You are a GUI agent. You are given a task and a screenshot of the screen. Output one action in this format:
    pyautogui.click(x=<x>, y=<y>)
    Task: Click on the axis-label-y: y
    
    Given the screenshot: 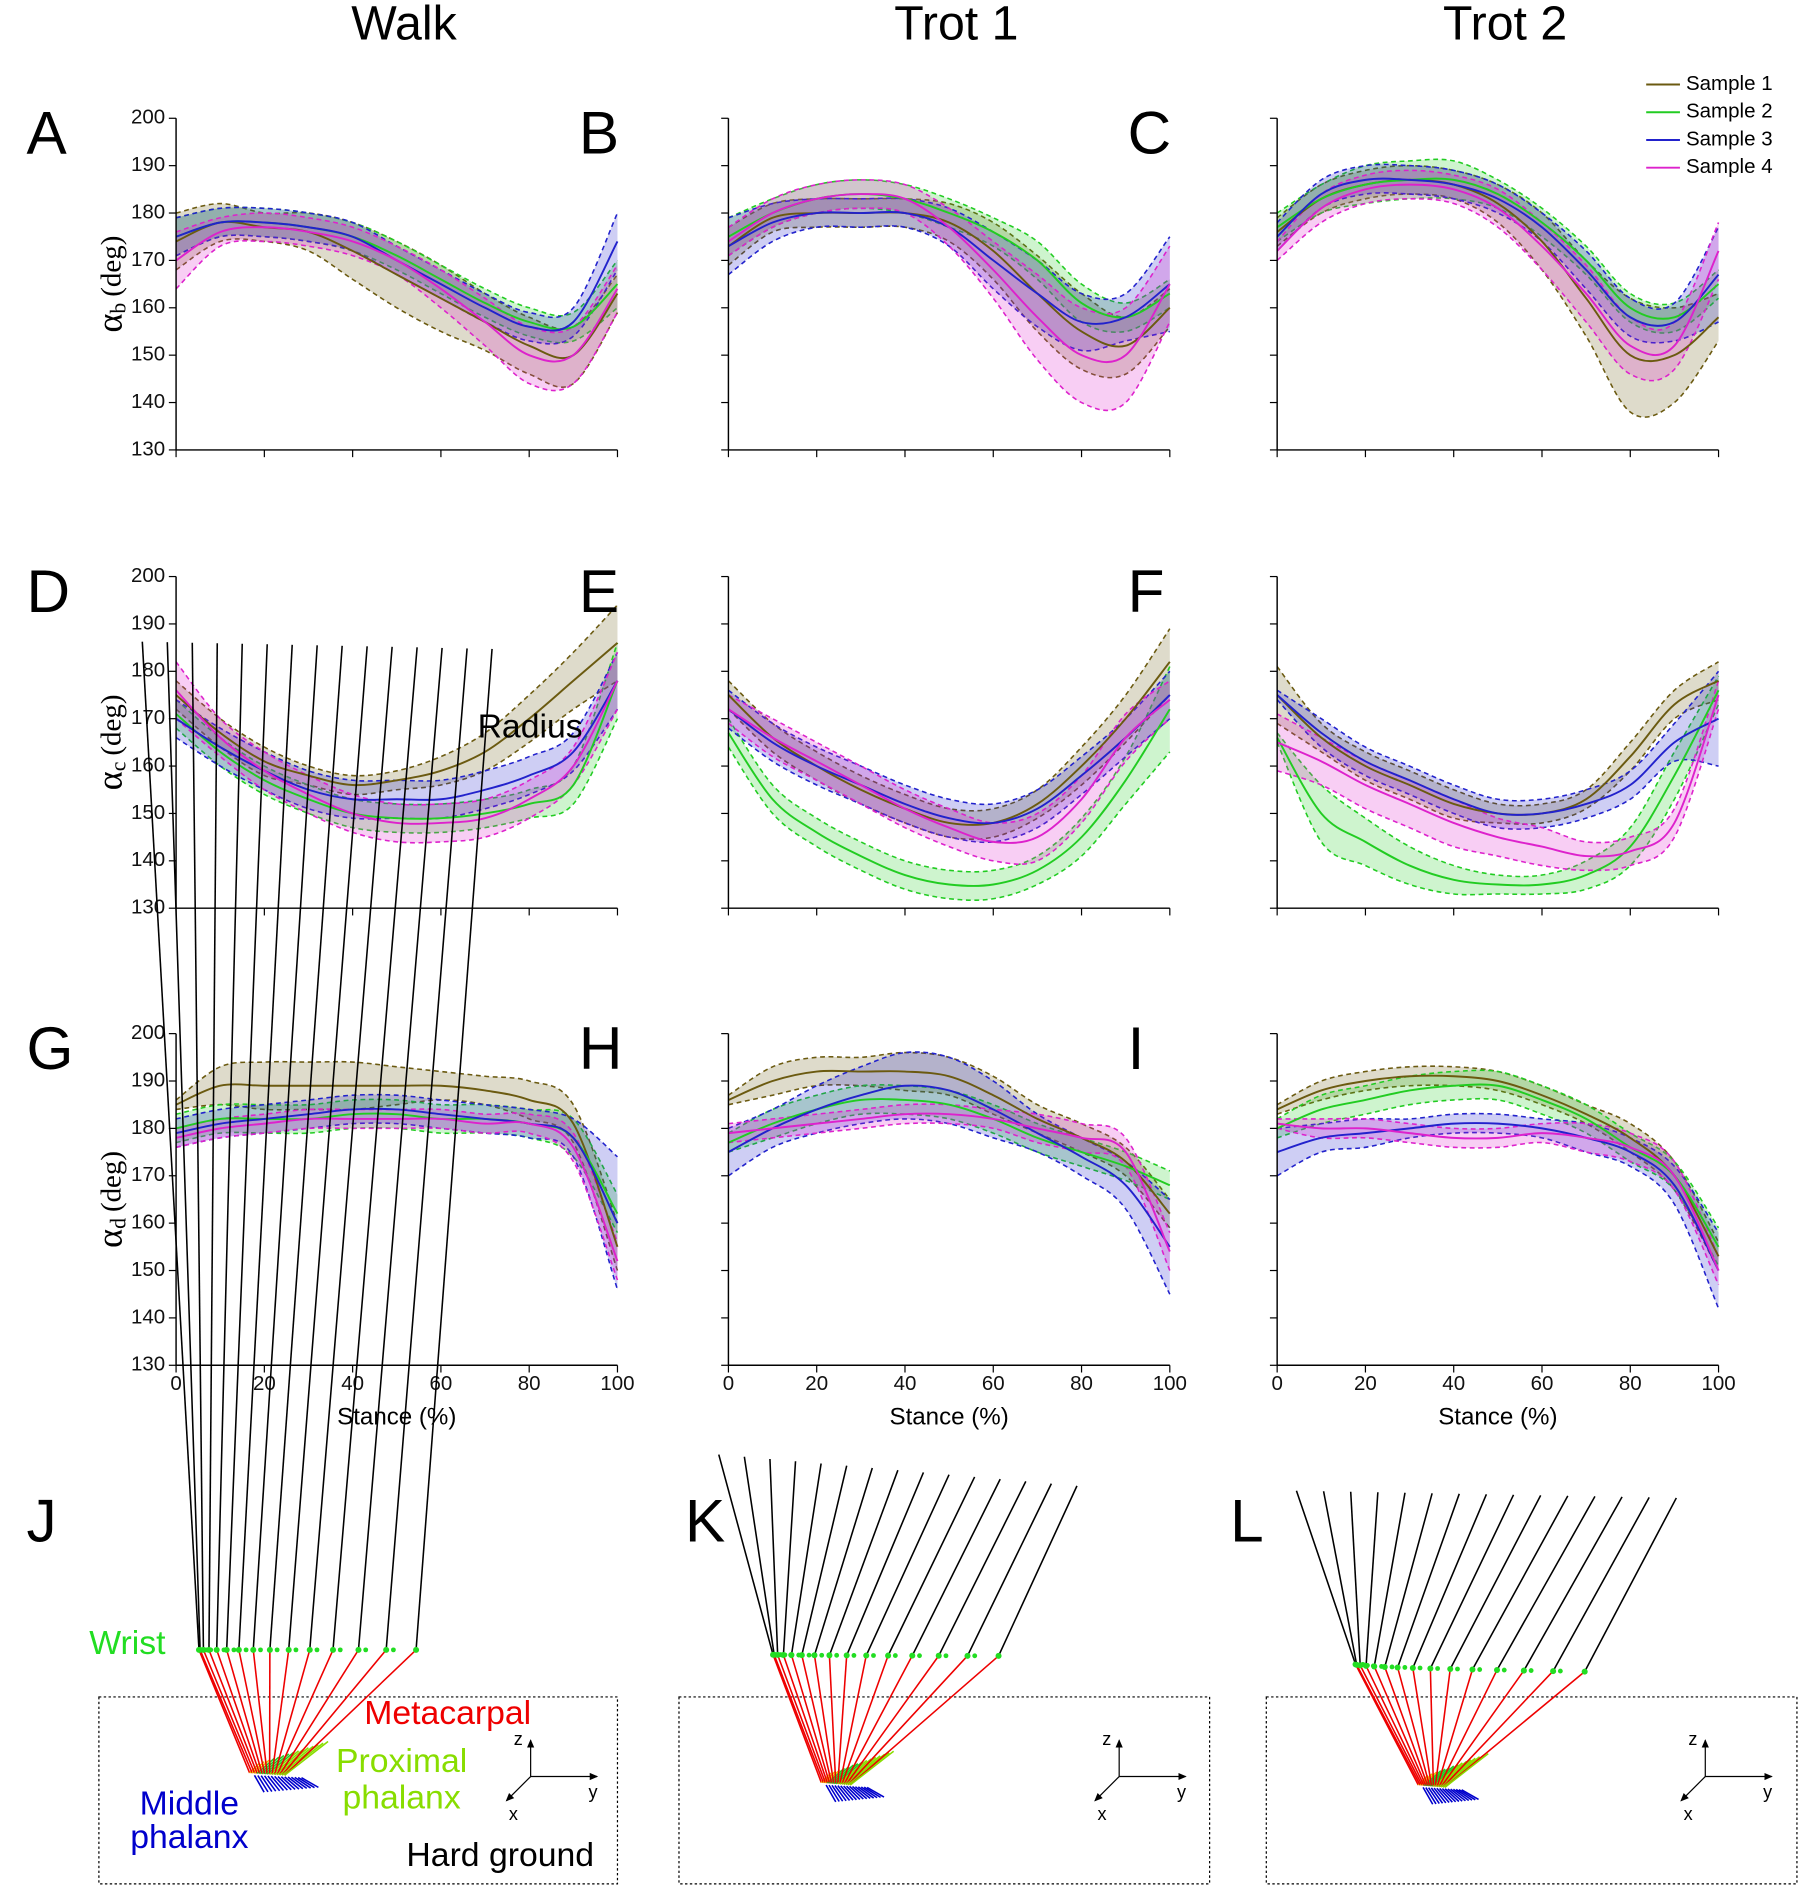 What is the action you would take?
    pyautogui.click(x=1767, y=1792)
    